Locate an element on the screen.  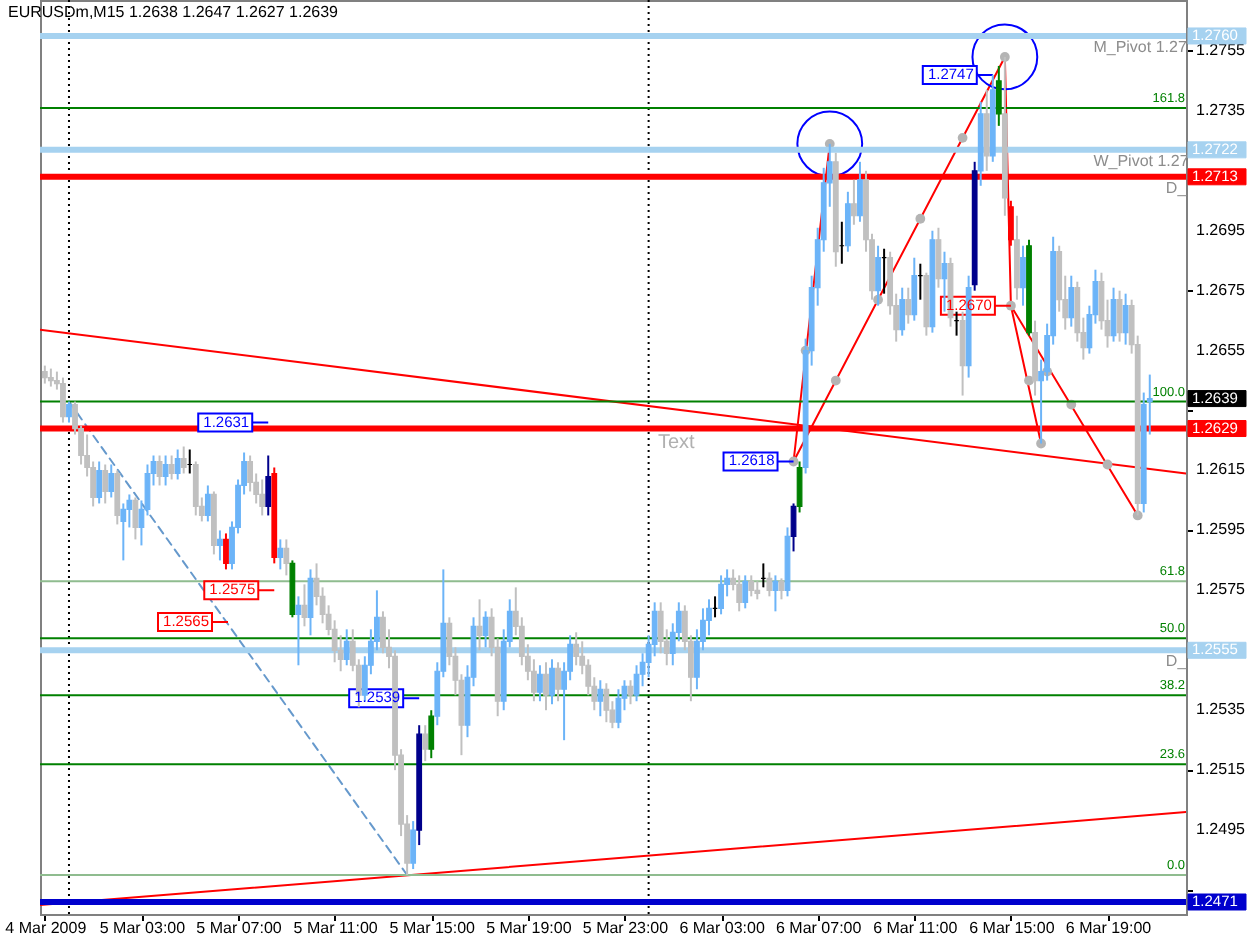
x-tick-label: 6 Mar 15:00 is located at coordinates (1012, 928).